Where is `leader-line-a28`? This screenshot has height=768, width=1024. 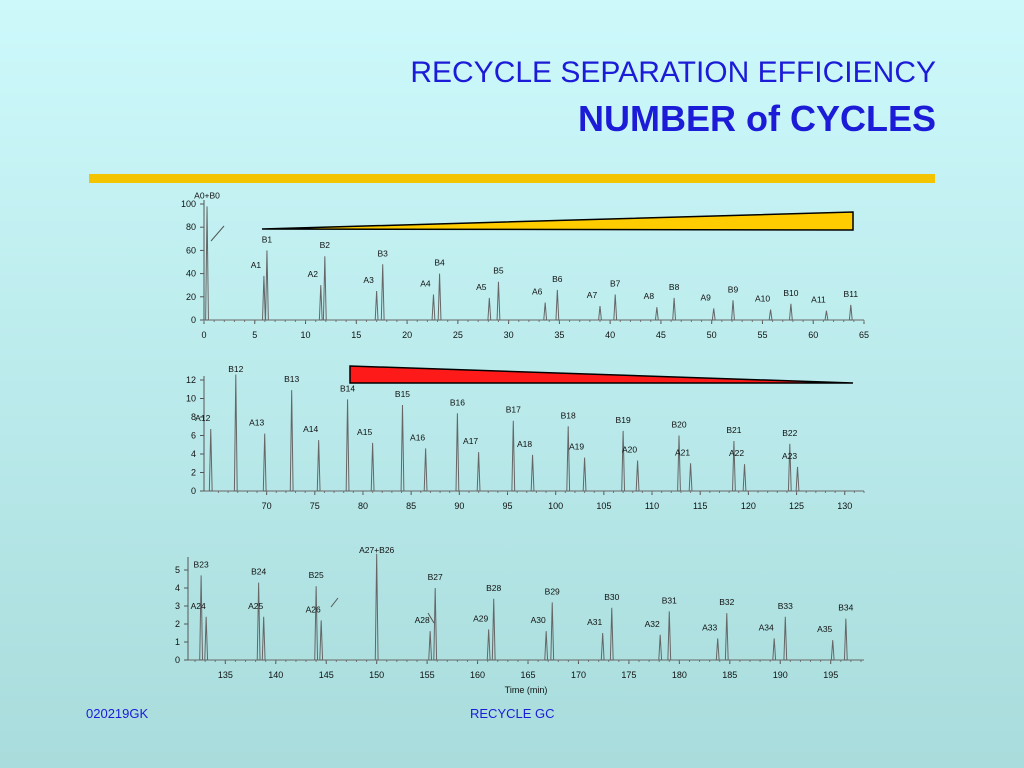 leader-line-a28 is located at coordinates (431, 618).